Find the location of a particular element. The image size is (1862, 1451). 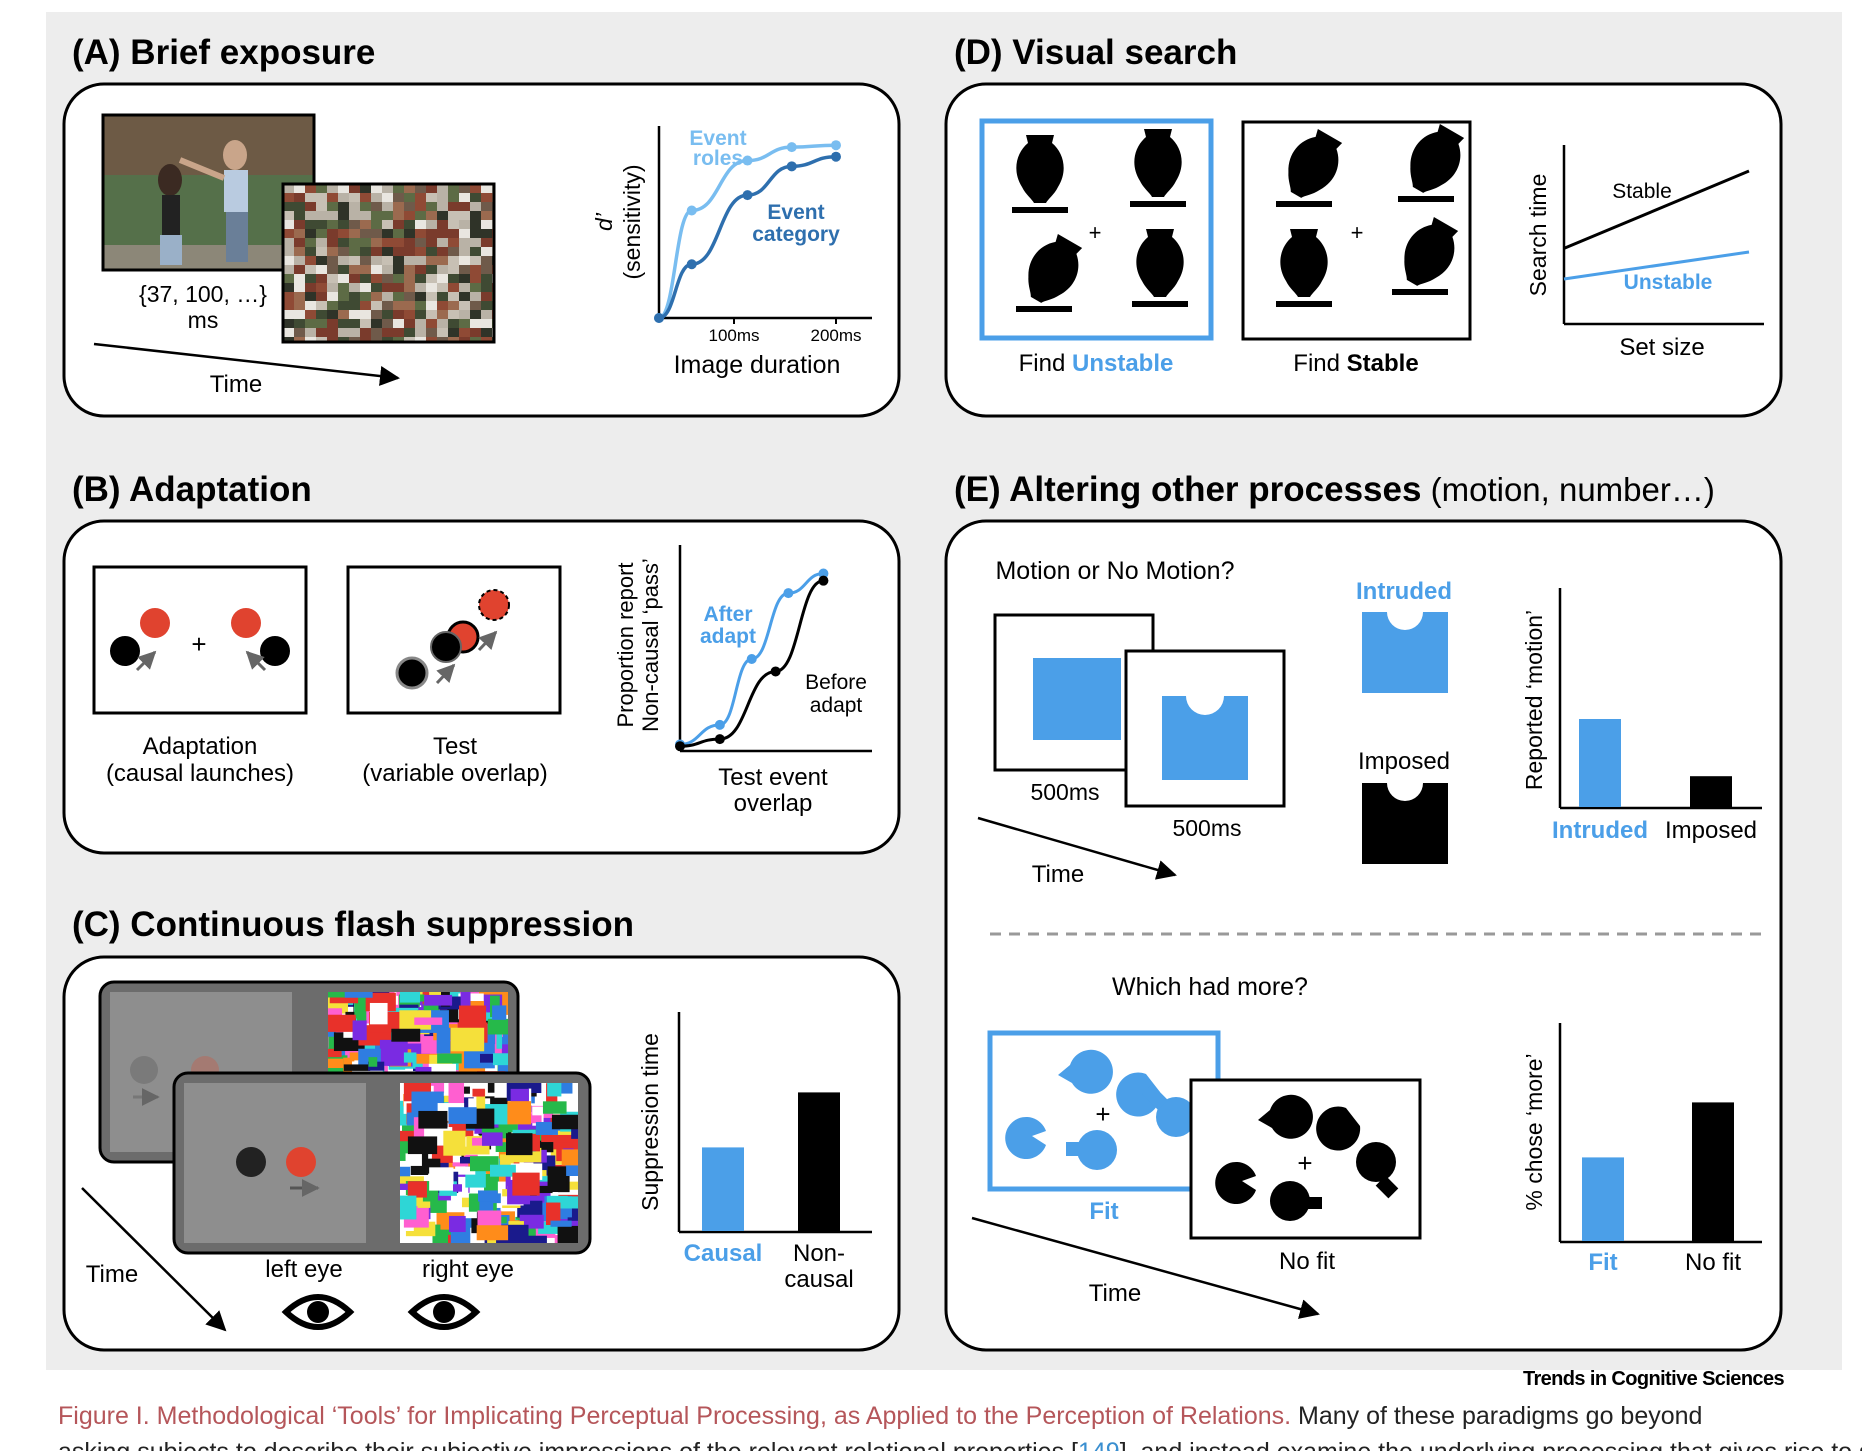

nofit-pacmen is located at coordinates (1307, 1157).